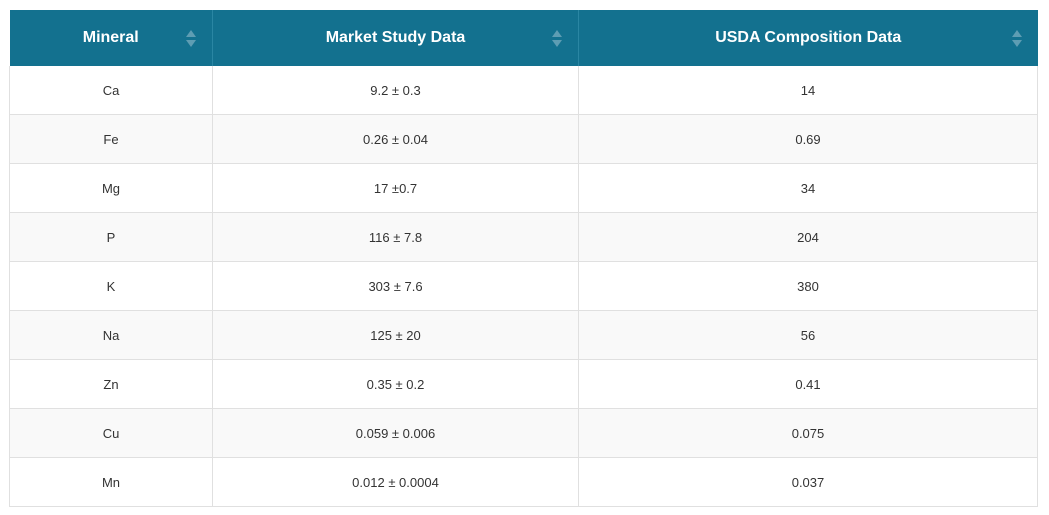 Image resolution: width=1049 pixels, height=515 pixels. Describe the element at coordinates (808, 188) in the screenshot. I see `cell-usda: 34` at that location.